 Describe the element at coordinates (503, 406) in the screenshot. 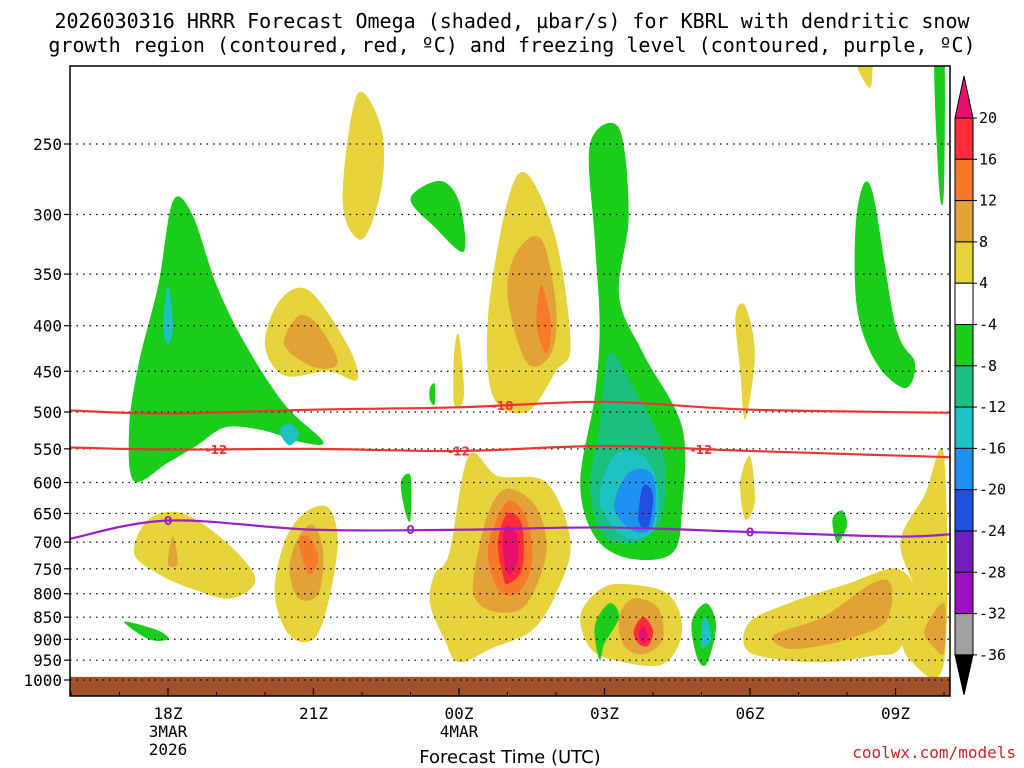

I see `contour-label-0: -18` at that location.